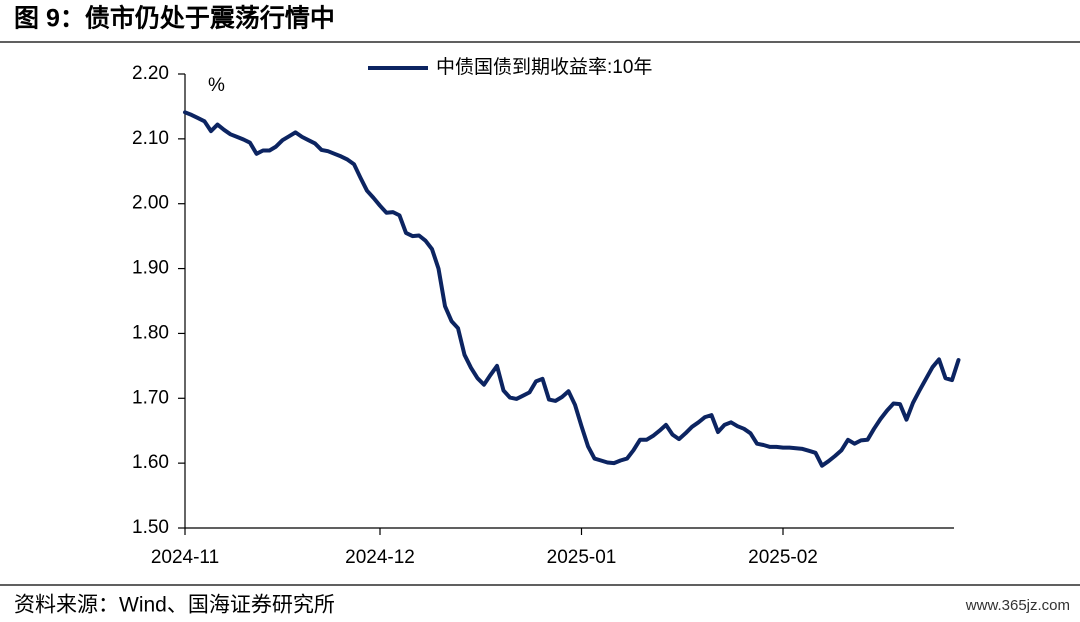  Describe the element at coordinates (380, 557) in the screenshot. I see `x-tick-label: 2024-12` at that location.